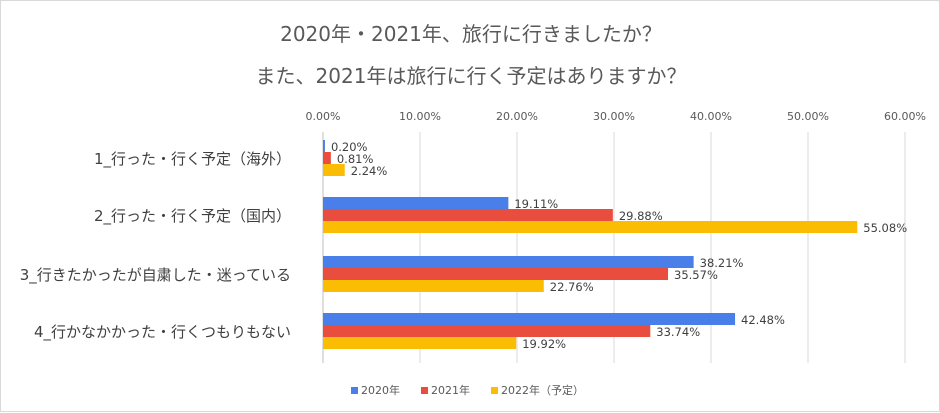 The height and width of the screenshot is (413, 940). I want to click on data-label: 19.11%, so click(536, 204).